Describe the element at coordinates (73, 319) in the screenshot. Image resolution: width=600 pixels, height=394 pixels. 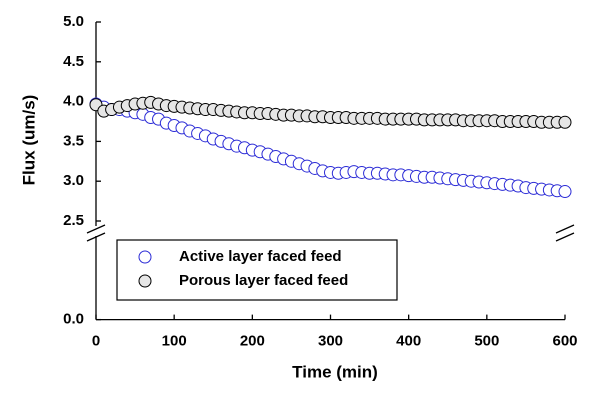
I see `y-tick-label: 0.0` at that location.